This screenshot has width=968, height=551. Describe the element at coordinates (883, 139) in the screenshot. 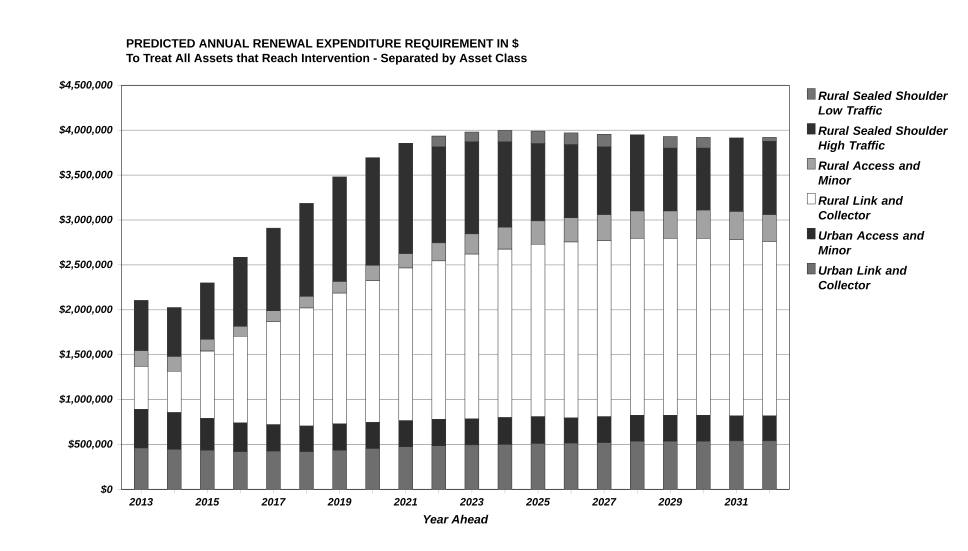

I see `legend-label: Rural Sealed Shoulder High Traffic` at that location.